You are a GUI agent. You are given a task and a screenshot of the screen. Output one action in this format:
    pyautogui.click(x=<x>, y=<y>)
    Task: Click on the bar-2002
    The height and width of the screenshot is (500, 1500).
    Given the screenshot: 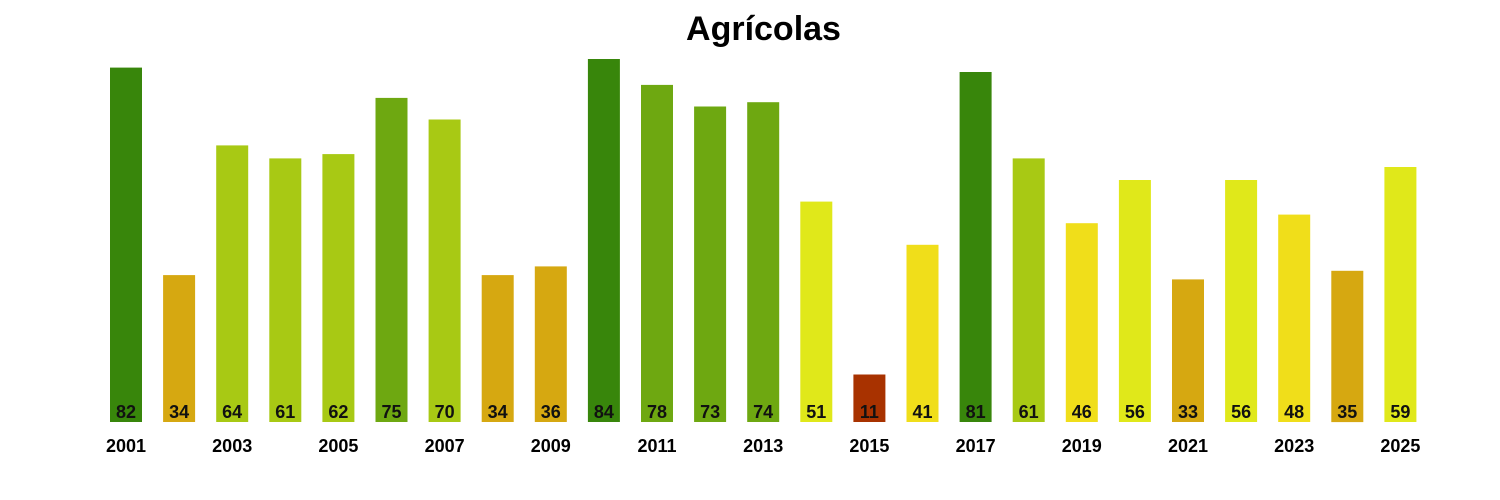 What is the action you would take?
    pyautogui.click(x=179, y=348)
    